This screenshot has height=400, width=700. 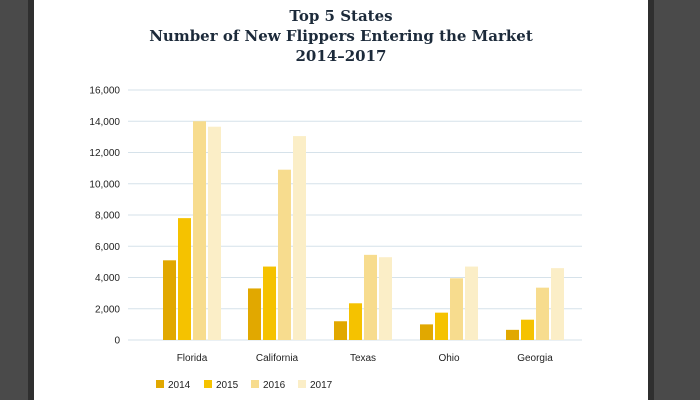 What do you see at coordinates (512, 334) in the screenshot?
I see `bar-2014-georgia` at bounding box center [512, 334].